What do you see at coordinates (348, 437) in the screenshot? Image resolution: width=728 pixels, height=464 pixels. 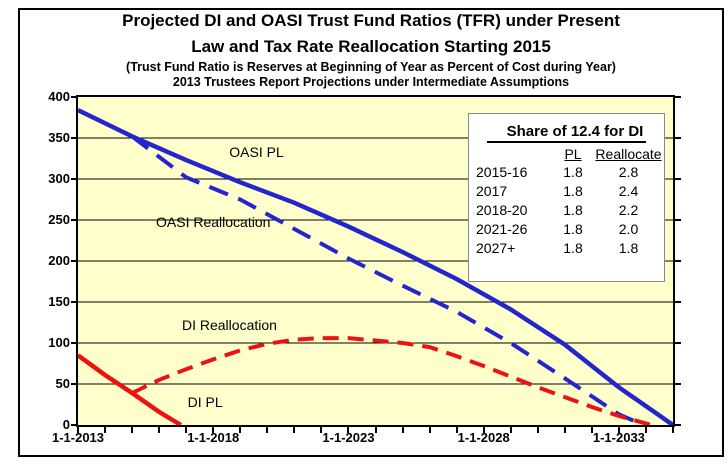 I see `x-axis-label: 1-1-2023` at bounding box center [348, 437].